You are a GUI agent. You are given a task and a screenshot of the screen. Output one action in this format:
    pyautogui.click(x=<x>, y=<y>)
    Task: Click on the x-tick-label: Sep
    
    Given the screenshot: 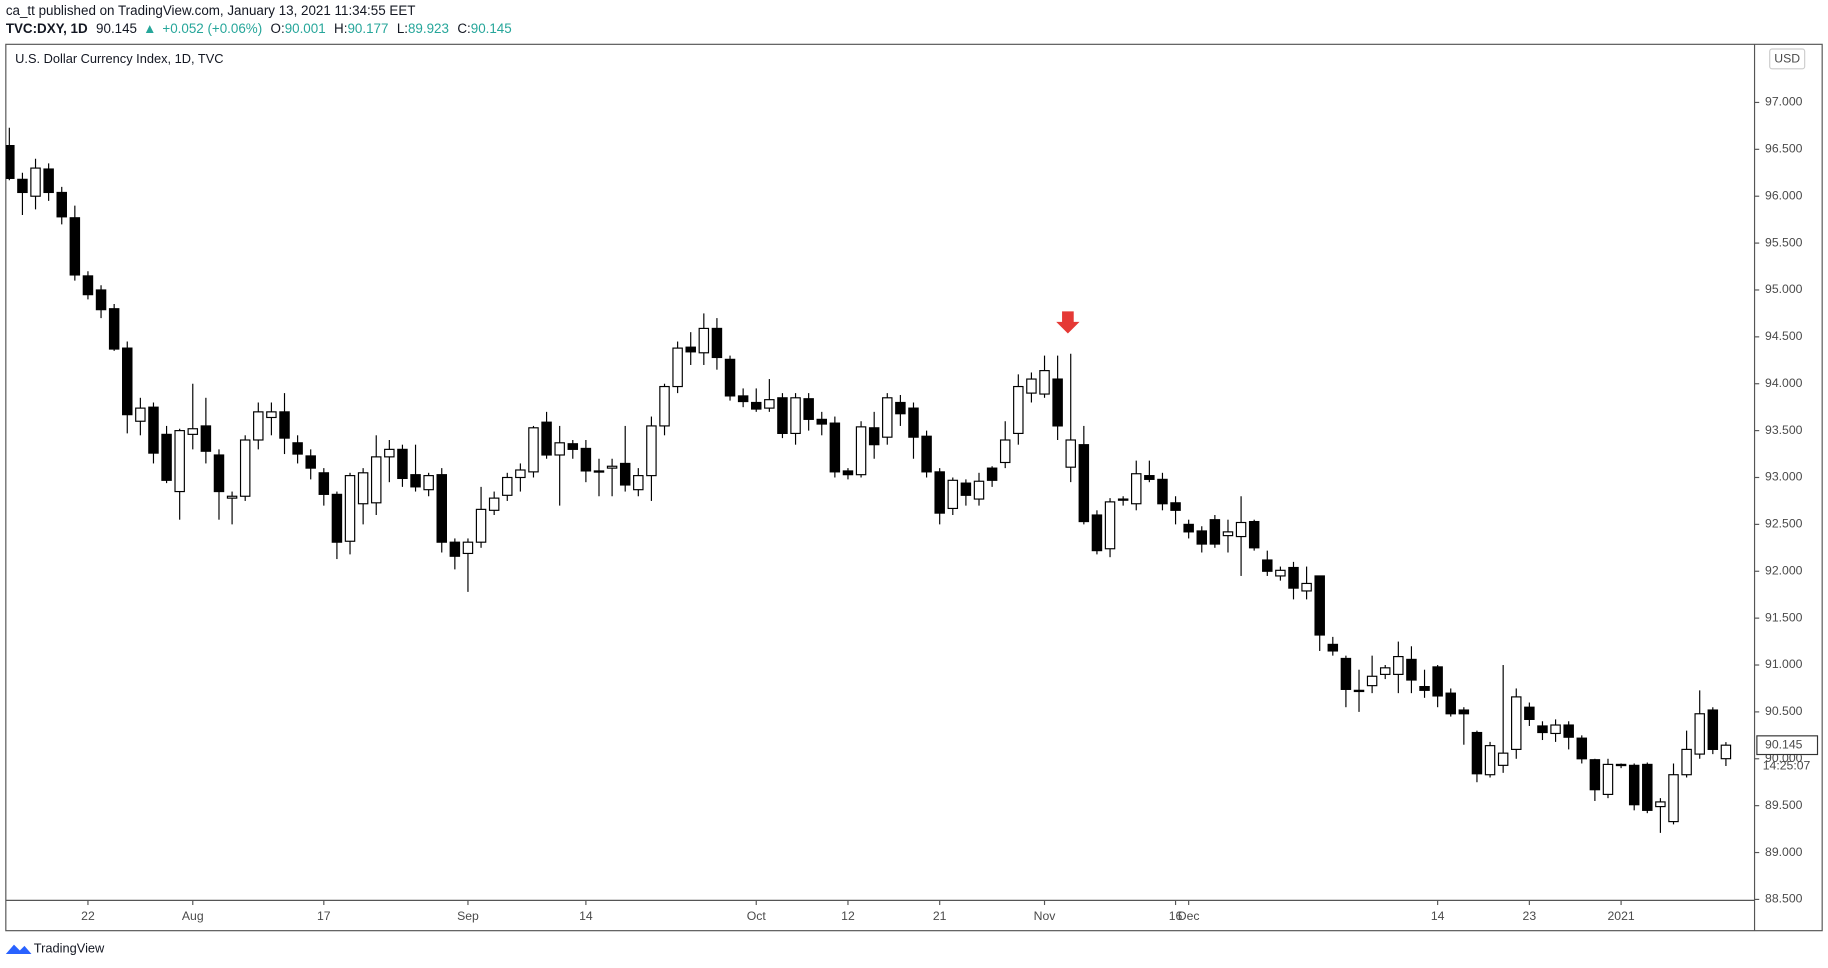 What is the action you would take?
    pyautogui.click(x=468, y=916)
    